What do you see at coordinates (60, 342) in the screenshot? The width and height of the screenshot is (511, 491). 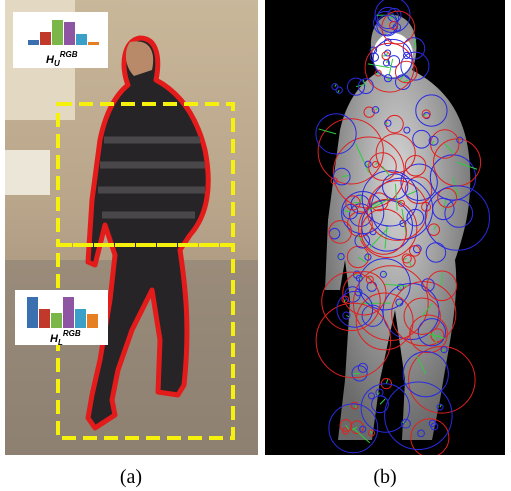 I see `label-part: L` at bounding box center [60, 342].